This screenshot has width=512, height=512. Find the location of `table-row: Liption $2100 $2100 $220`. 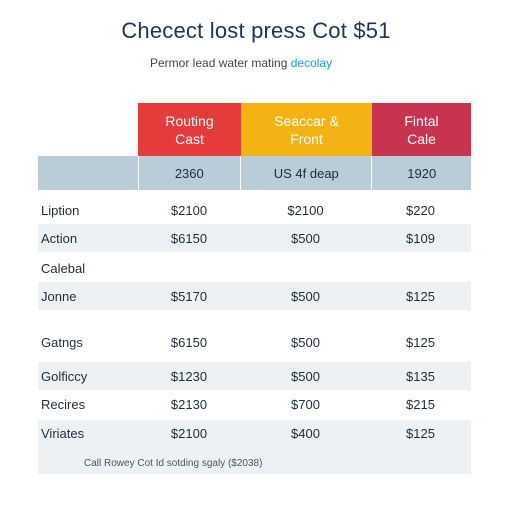

table-row: Liption $2100 $2100 $220 is located at coordinates (254, 210).